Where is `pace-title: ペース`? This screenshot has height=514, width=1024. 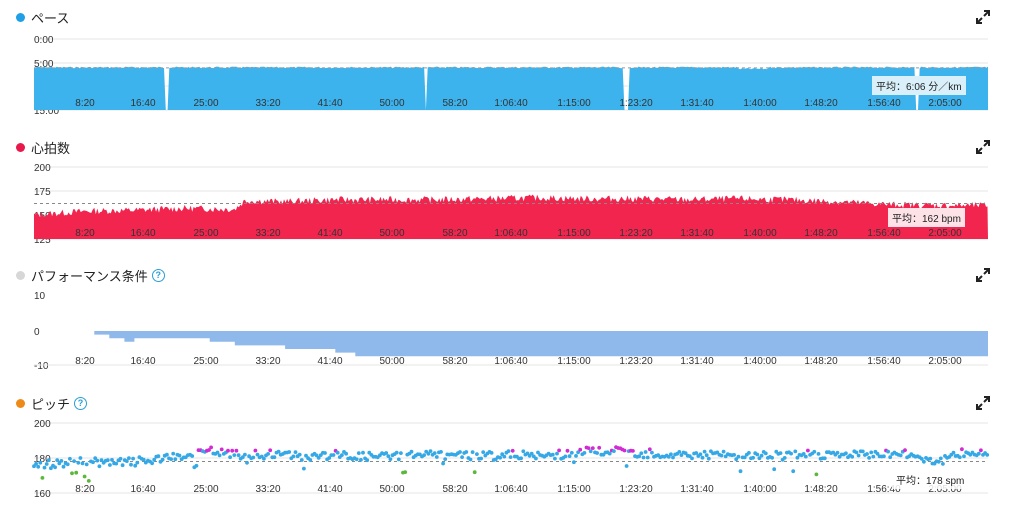 pace-title: ペース is located at coordinates (50, 18).